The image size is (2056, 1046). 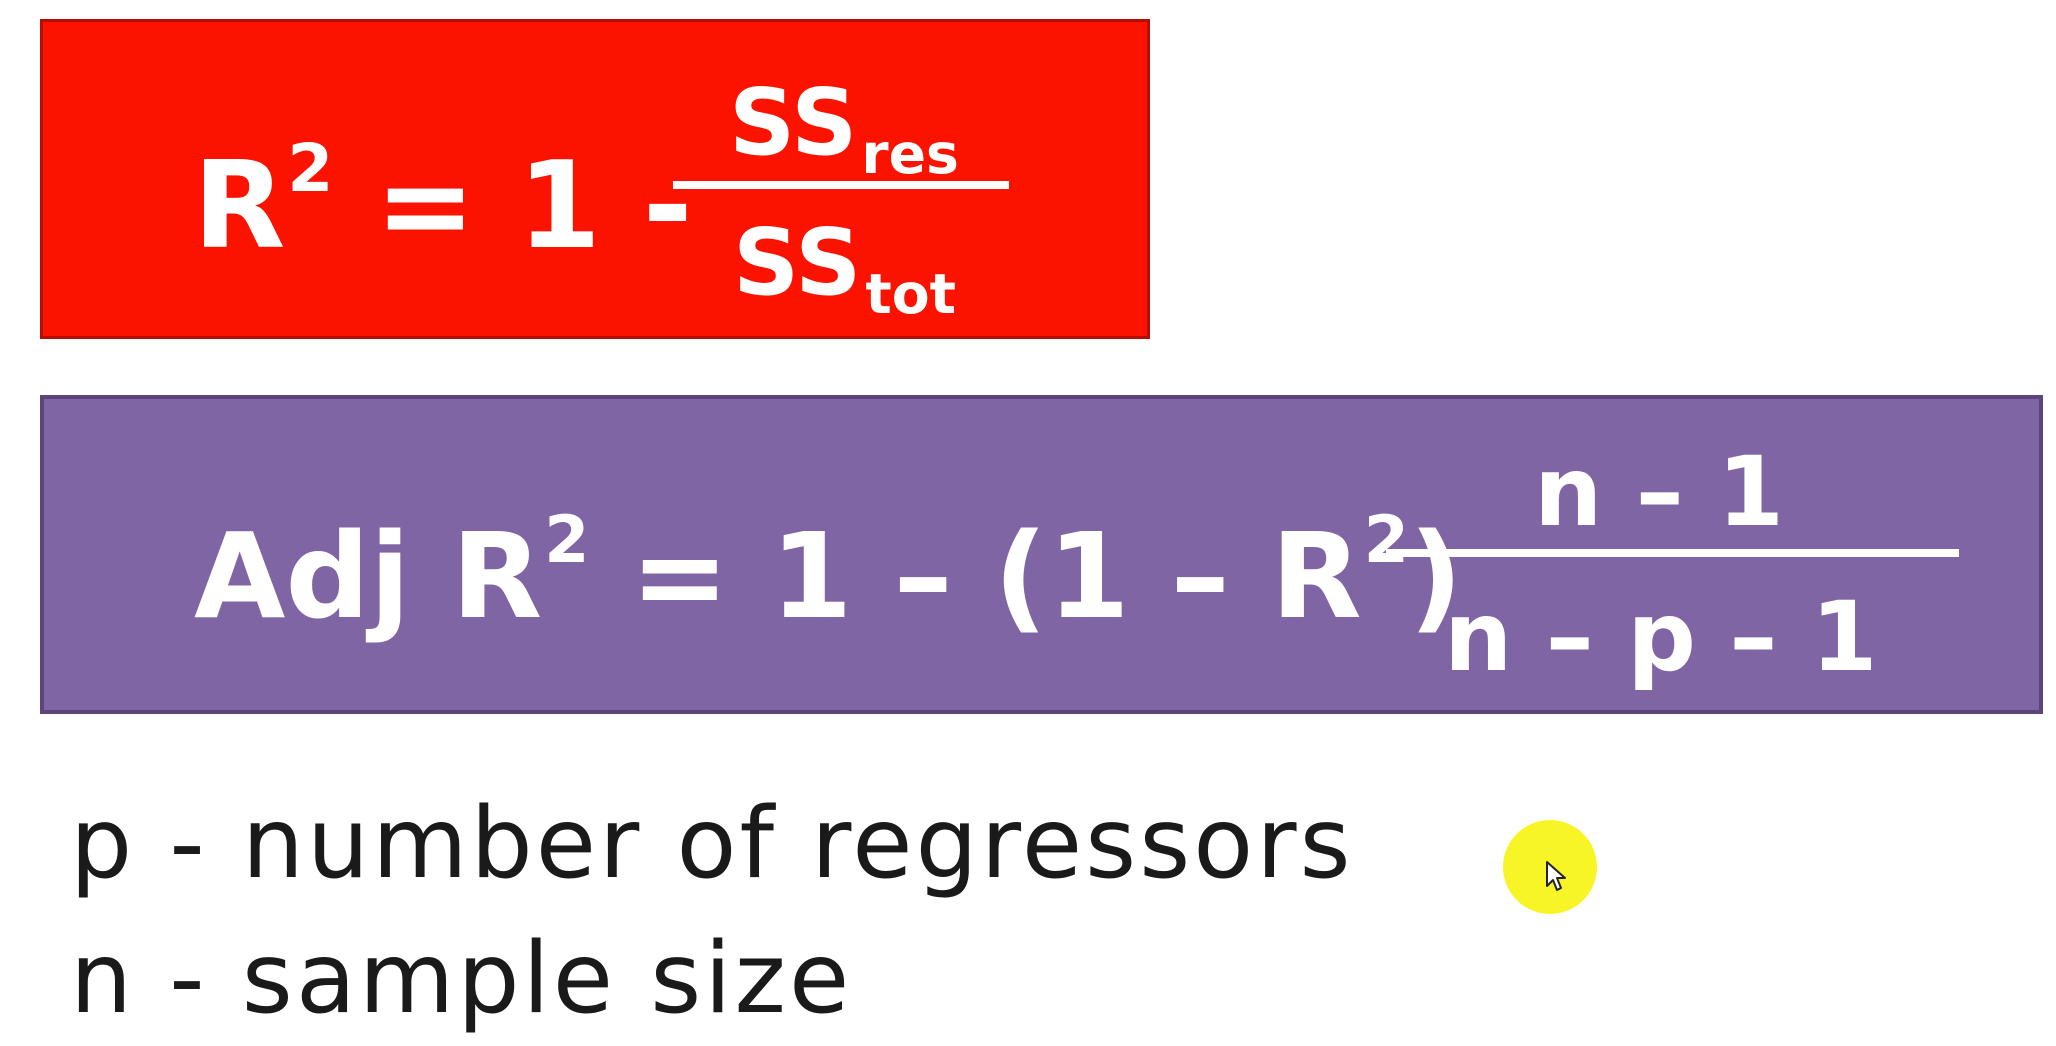 What do you see at coordinates (1556, 876) in the screenshot?
I see `pointer-arrow-icon` at bounding box center [1556, 876].